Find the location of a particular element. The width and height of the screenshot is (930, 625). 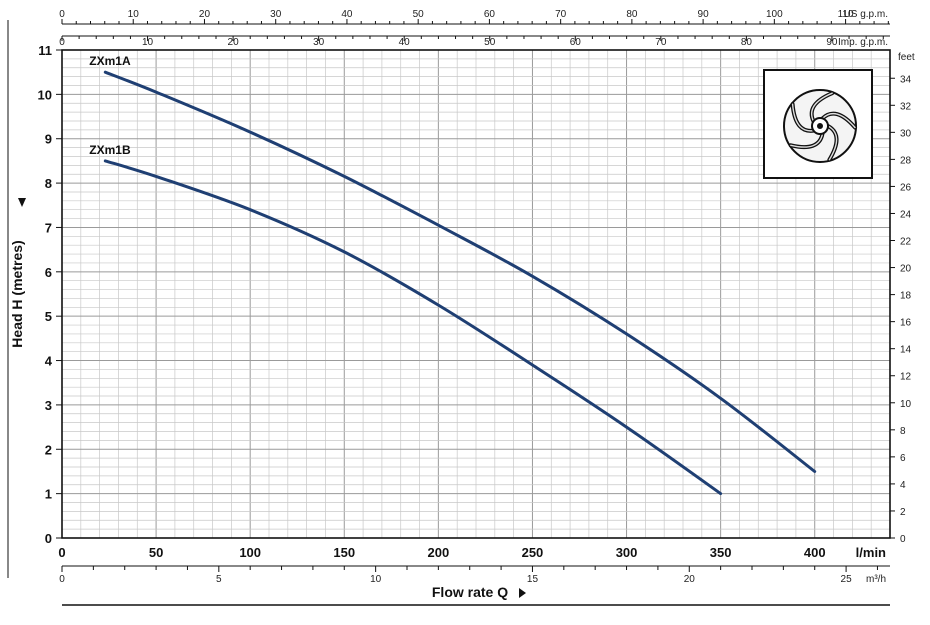

impeller-inset is located at coordinates (818, 124).